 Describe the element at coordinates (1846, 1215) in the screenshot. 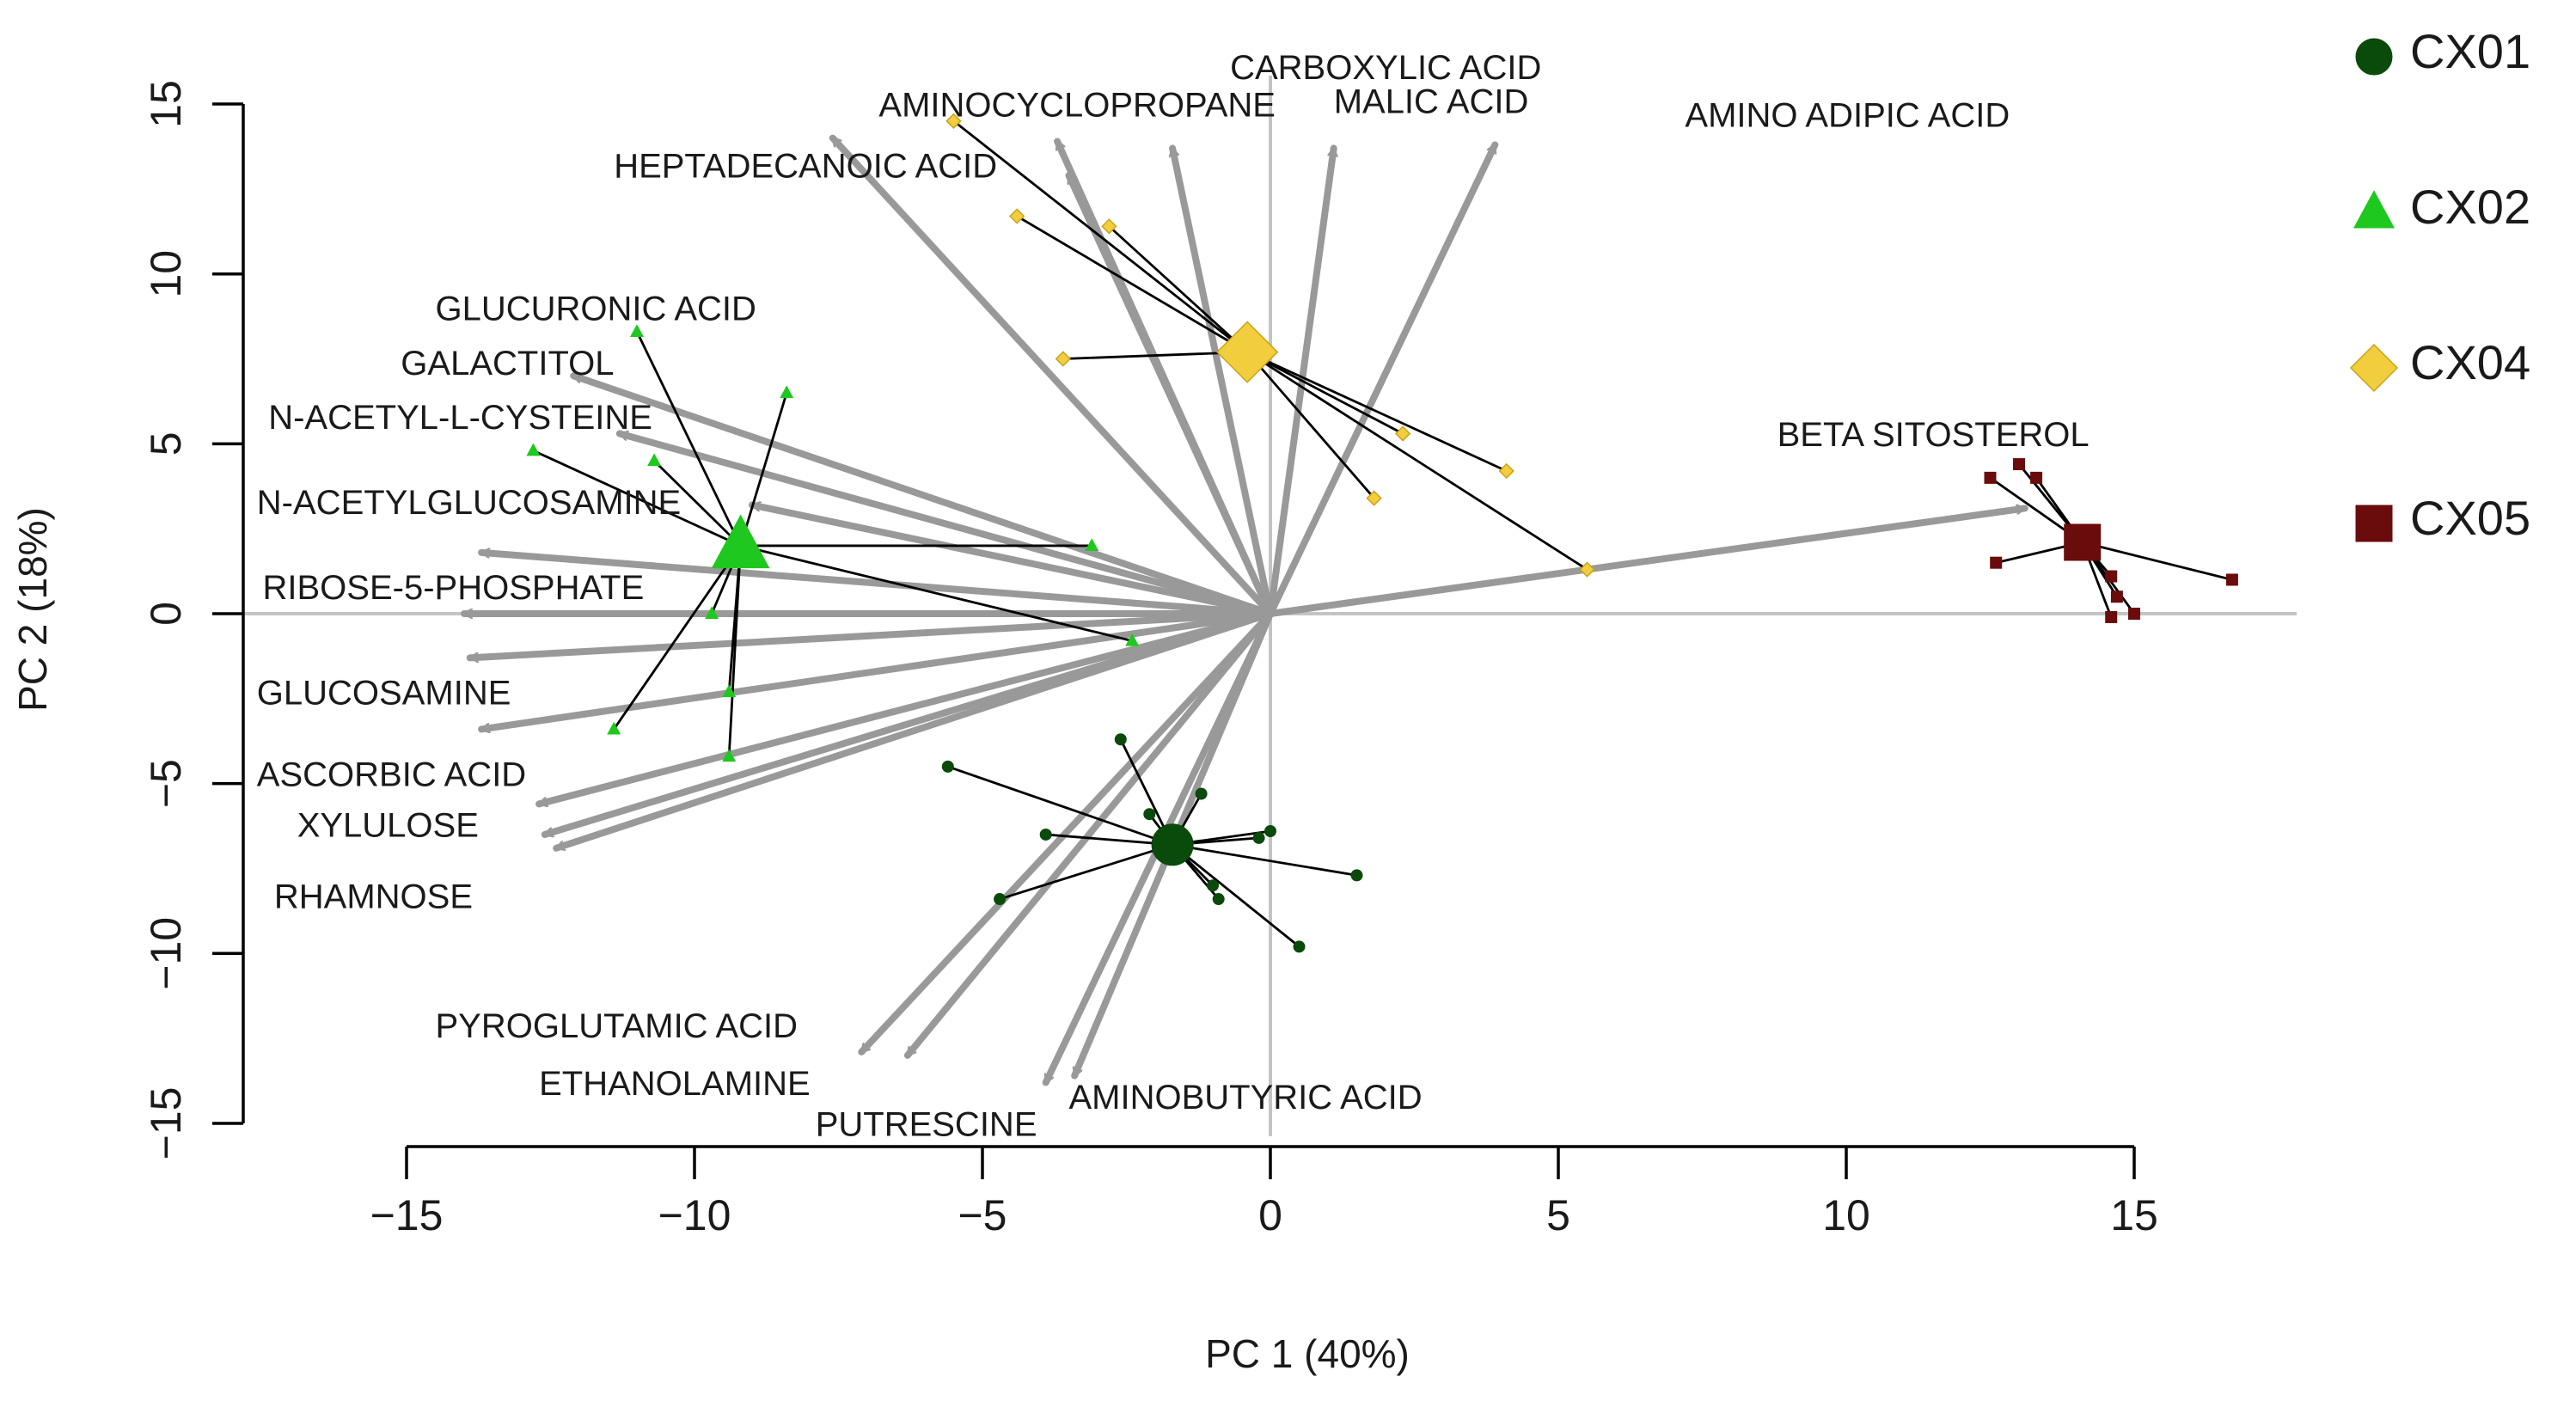

I see `x-tick-label: 10` at that location.